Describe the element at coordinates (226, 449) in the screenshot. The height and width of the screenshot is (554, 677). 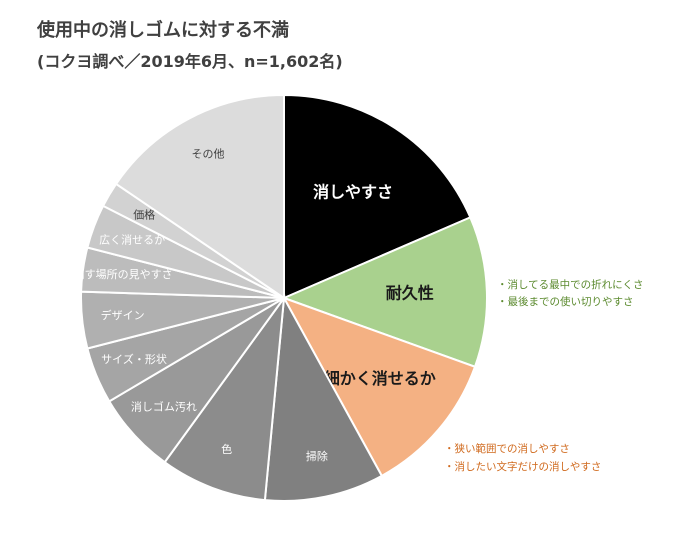
I see `pie-label-4: 色` at that location.